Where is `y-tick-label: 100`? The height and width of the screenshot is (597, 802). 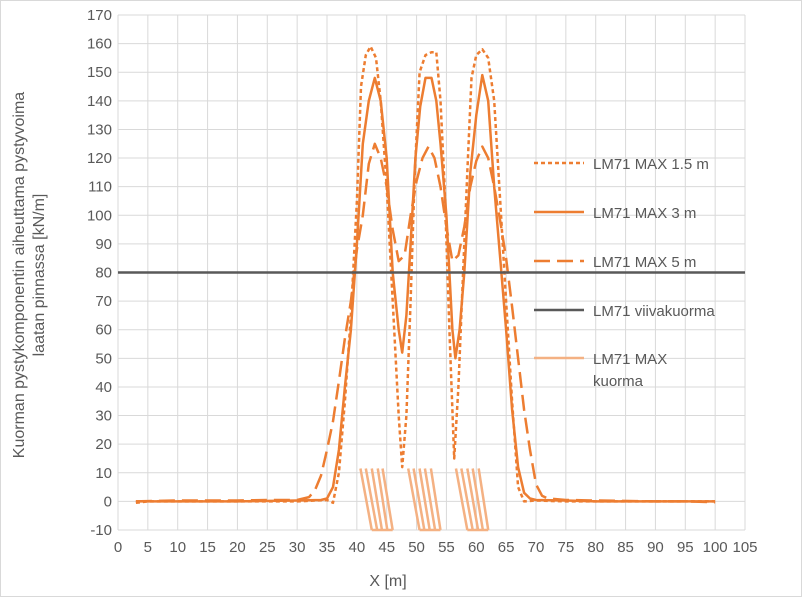
y-tick-label: 100 is located at coordinates (99, 215).